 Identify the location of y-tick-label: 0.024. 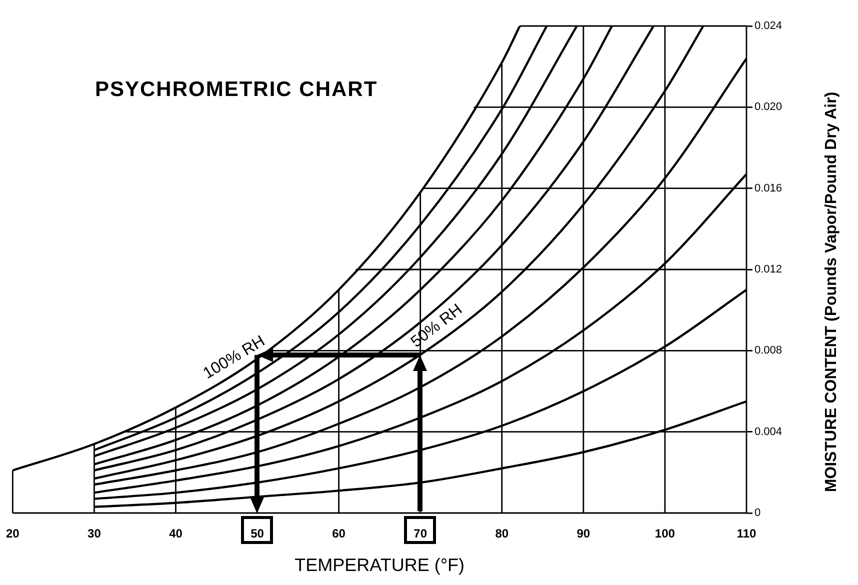
(768, 26).